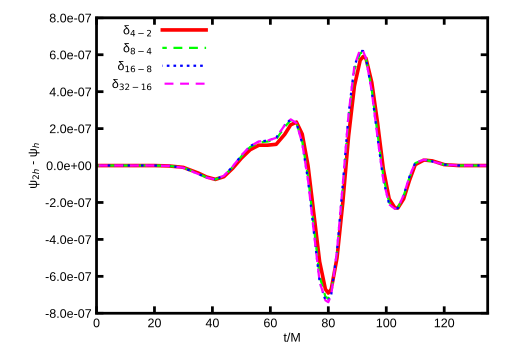 Image resolution: width=508 pixels, height=356 pixels. What do you see at coordinates (34, 165) in the screenshot?
I see `y-axis-title: ψ$_{2h}$ - ψ$_{h}$` at bounding box center [34, 165].